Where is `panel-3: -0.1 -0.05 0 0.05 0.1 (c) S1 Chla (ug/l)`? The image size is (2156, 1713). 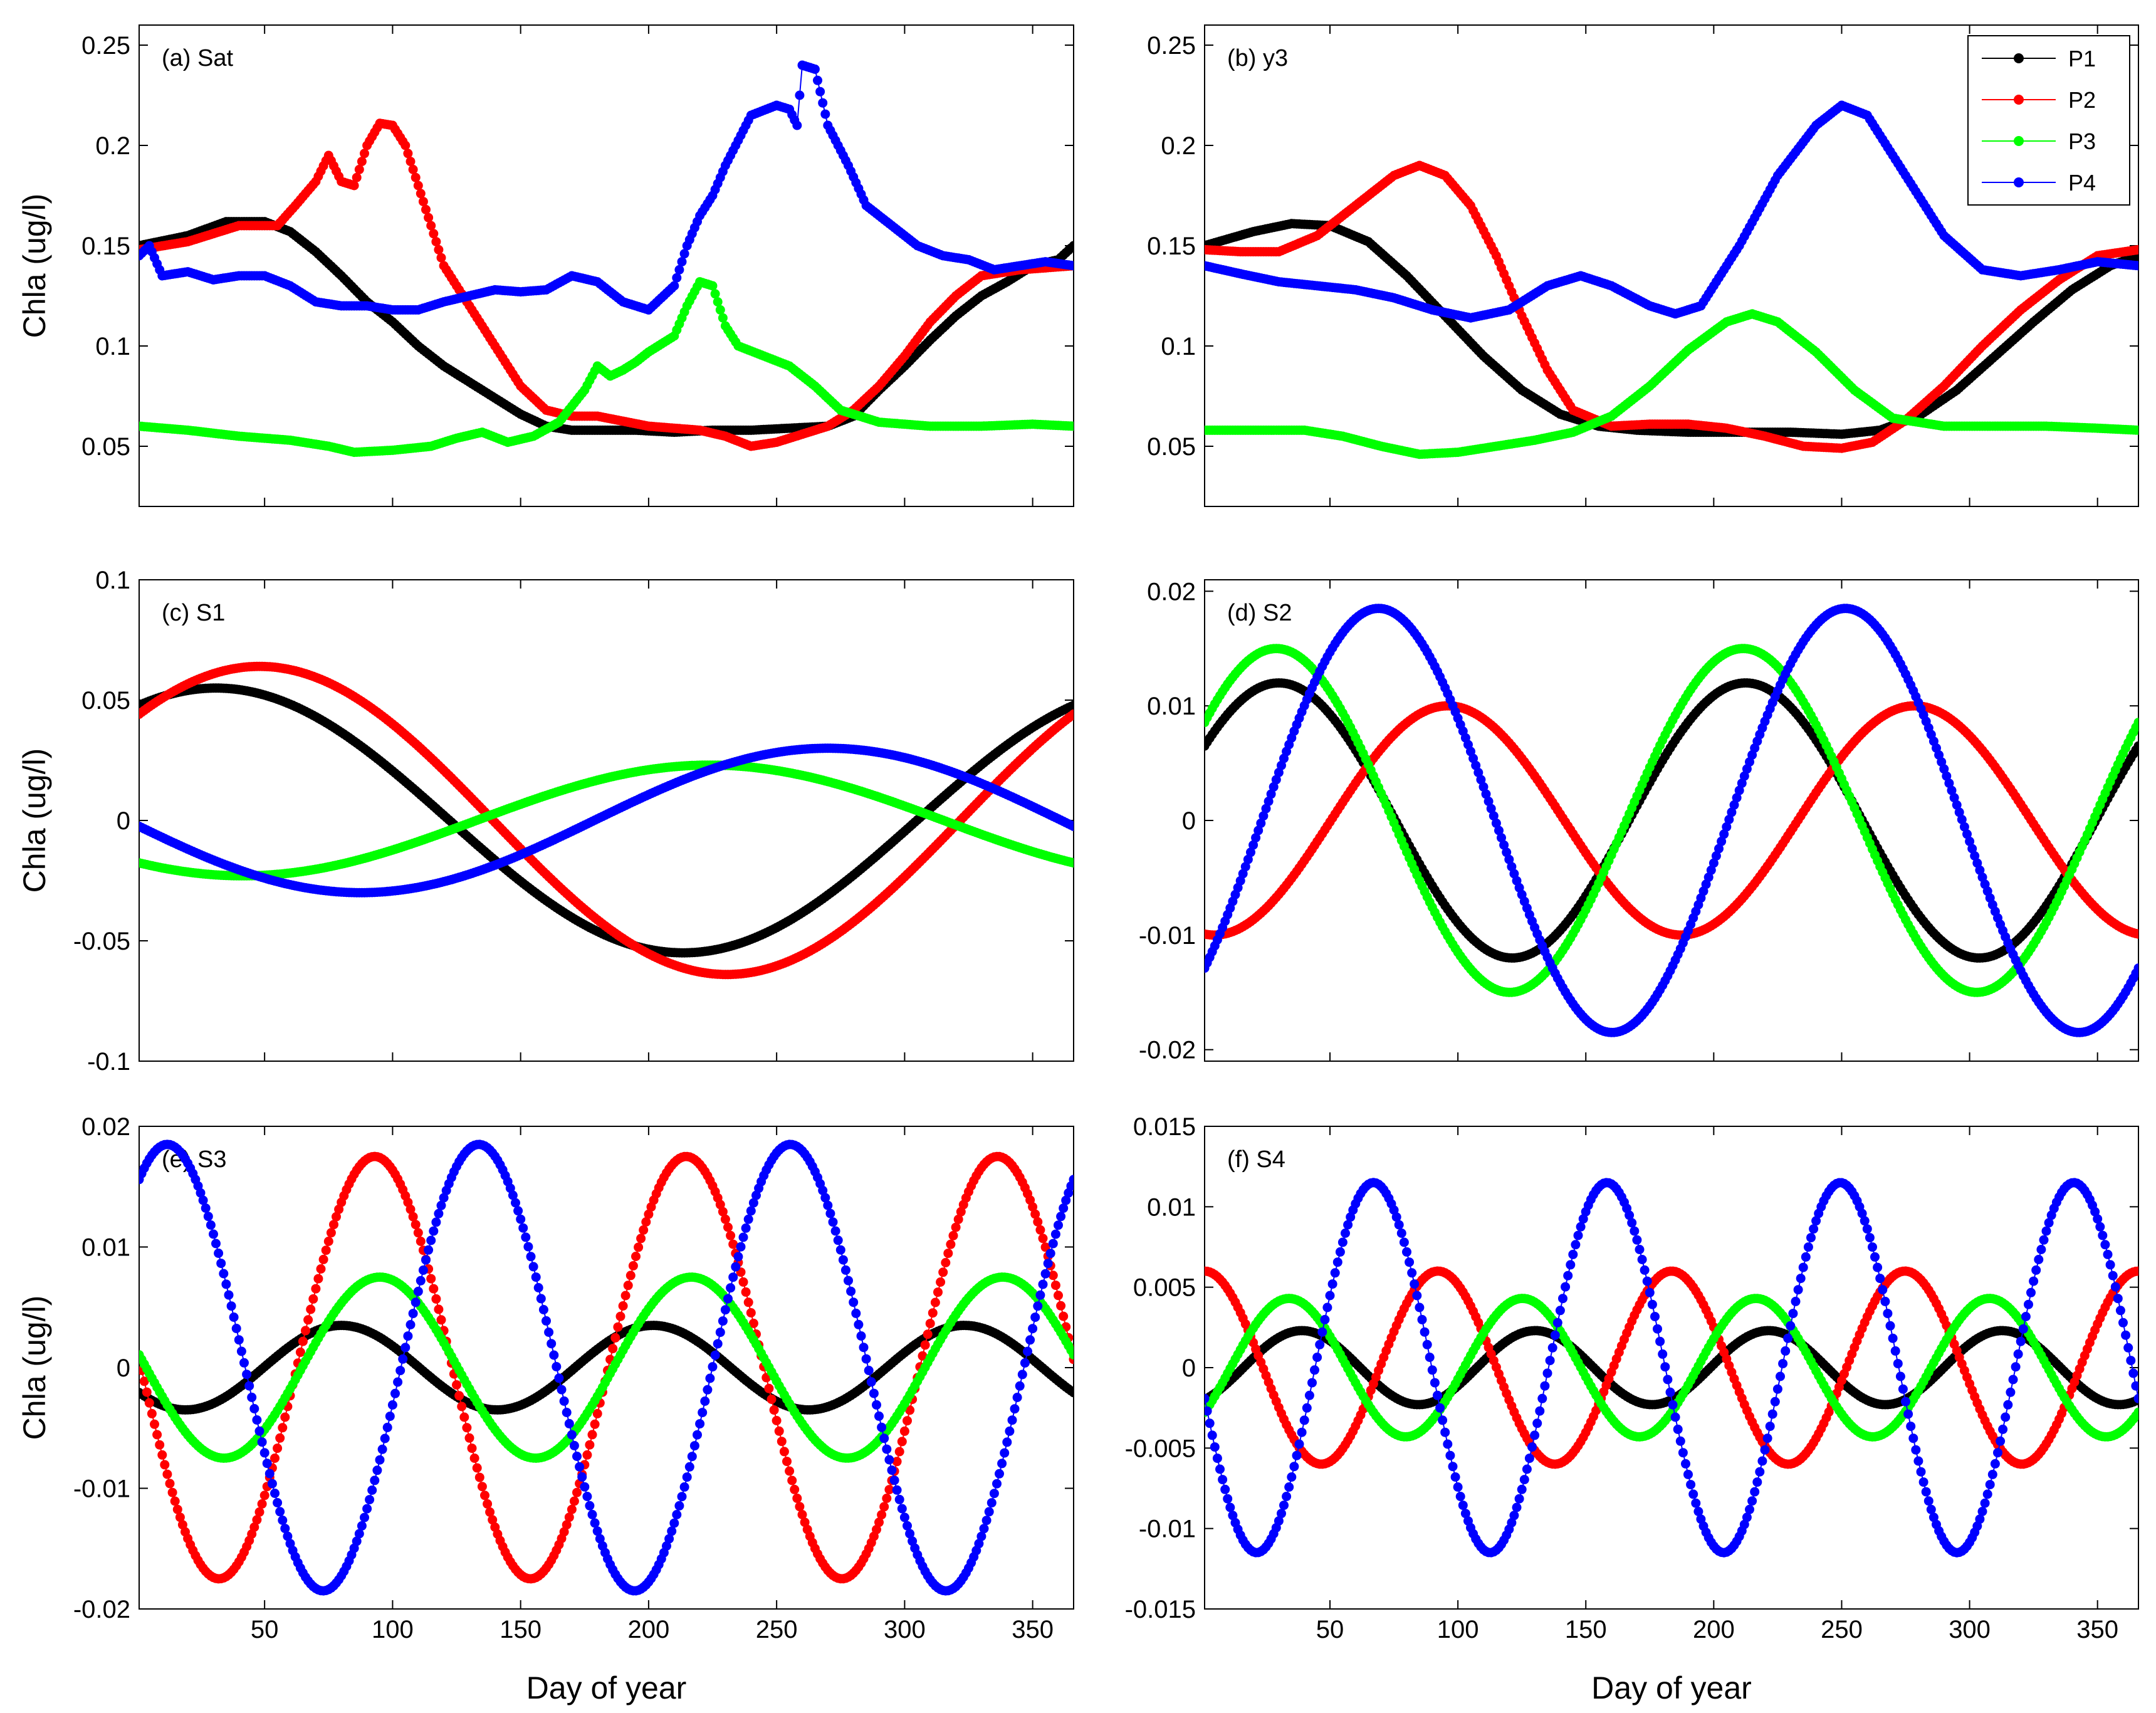
panel-3: -0.1 -0.05 0 0.05 0.1 (c) S1 Chla (ug/l) is located at coordinates (545, 821).